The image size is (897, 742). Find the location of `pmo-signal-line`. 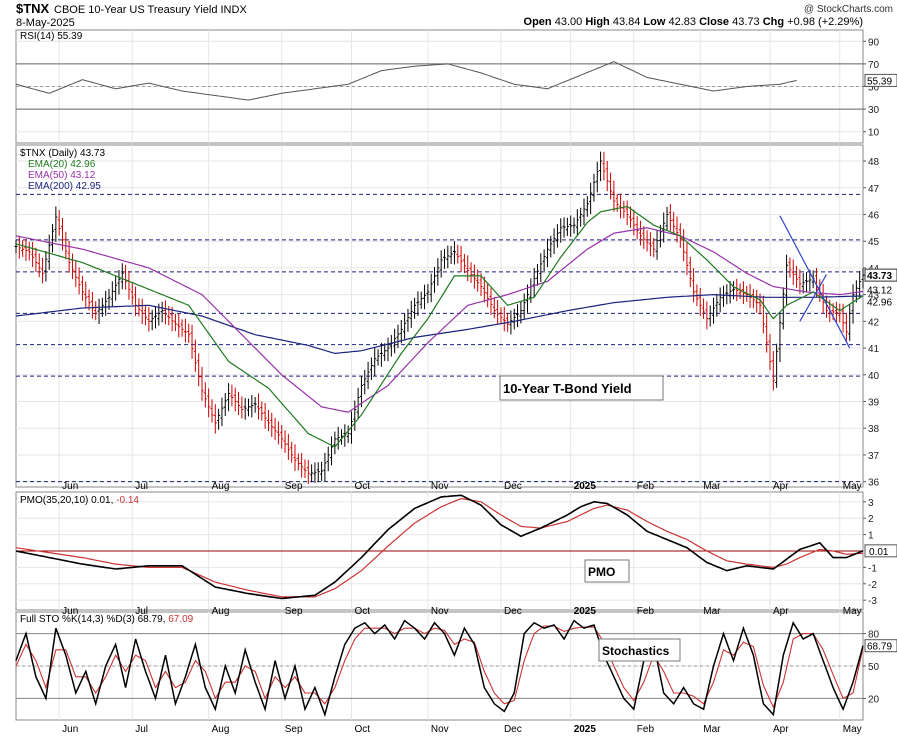

pmo-signal-line is located at coordinates (439, 547).